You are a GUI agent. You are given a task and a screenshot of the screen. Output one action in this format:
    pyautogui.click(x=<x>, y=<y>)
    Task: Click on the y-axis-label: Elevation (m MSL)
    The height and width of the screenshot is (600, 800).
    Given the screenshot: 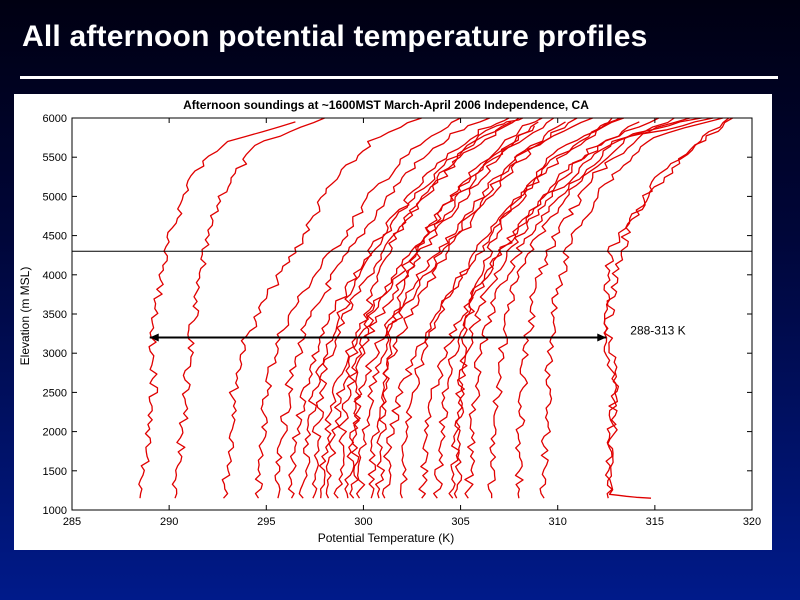 What is the action you would take?
    pyautogui.click(x=25, y=316)
    